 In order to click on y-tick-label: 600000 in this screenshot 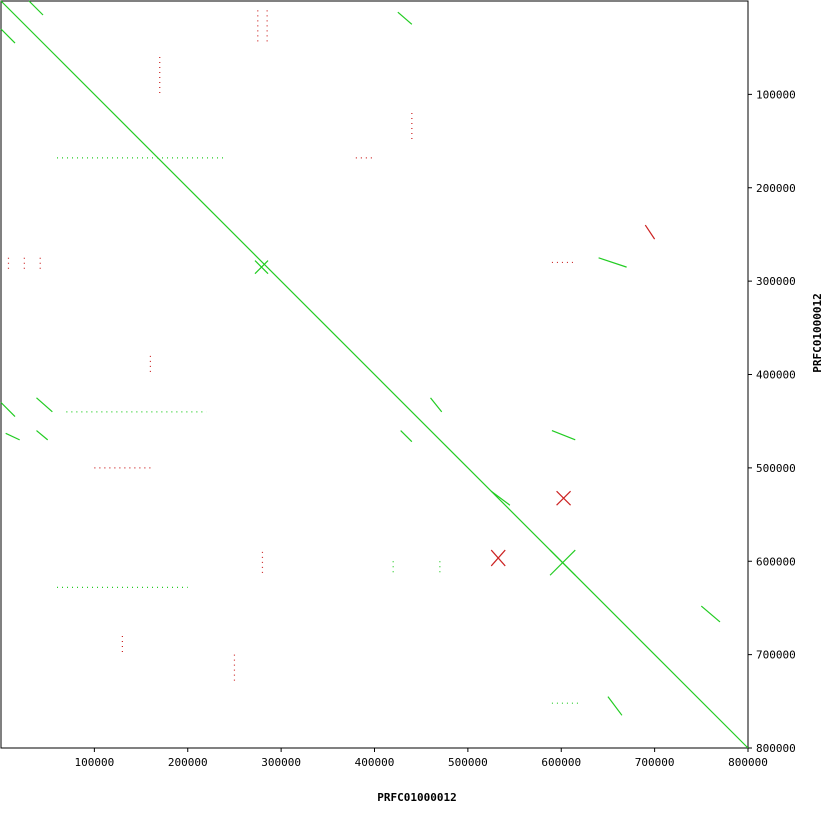, I will do `click(776, 561)`.